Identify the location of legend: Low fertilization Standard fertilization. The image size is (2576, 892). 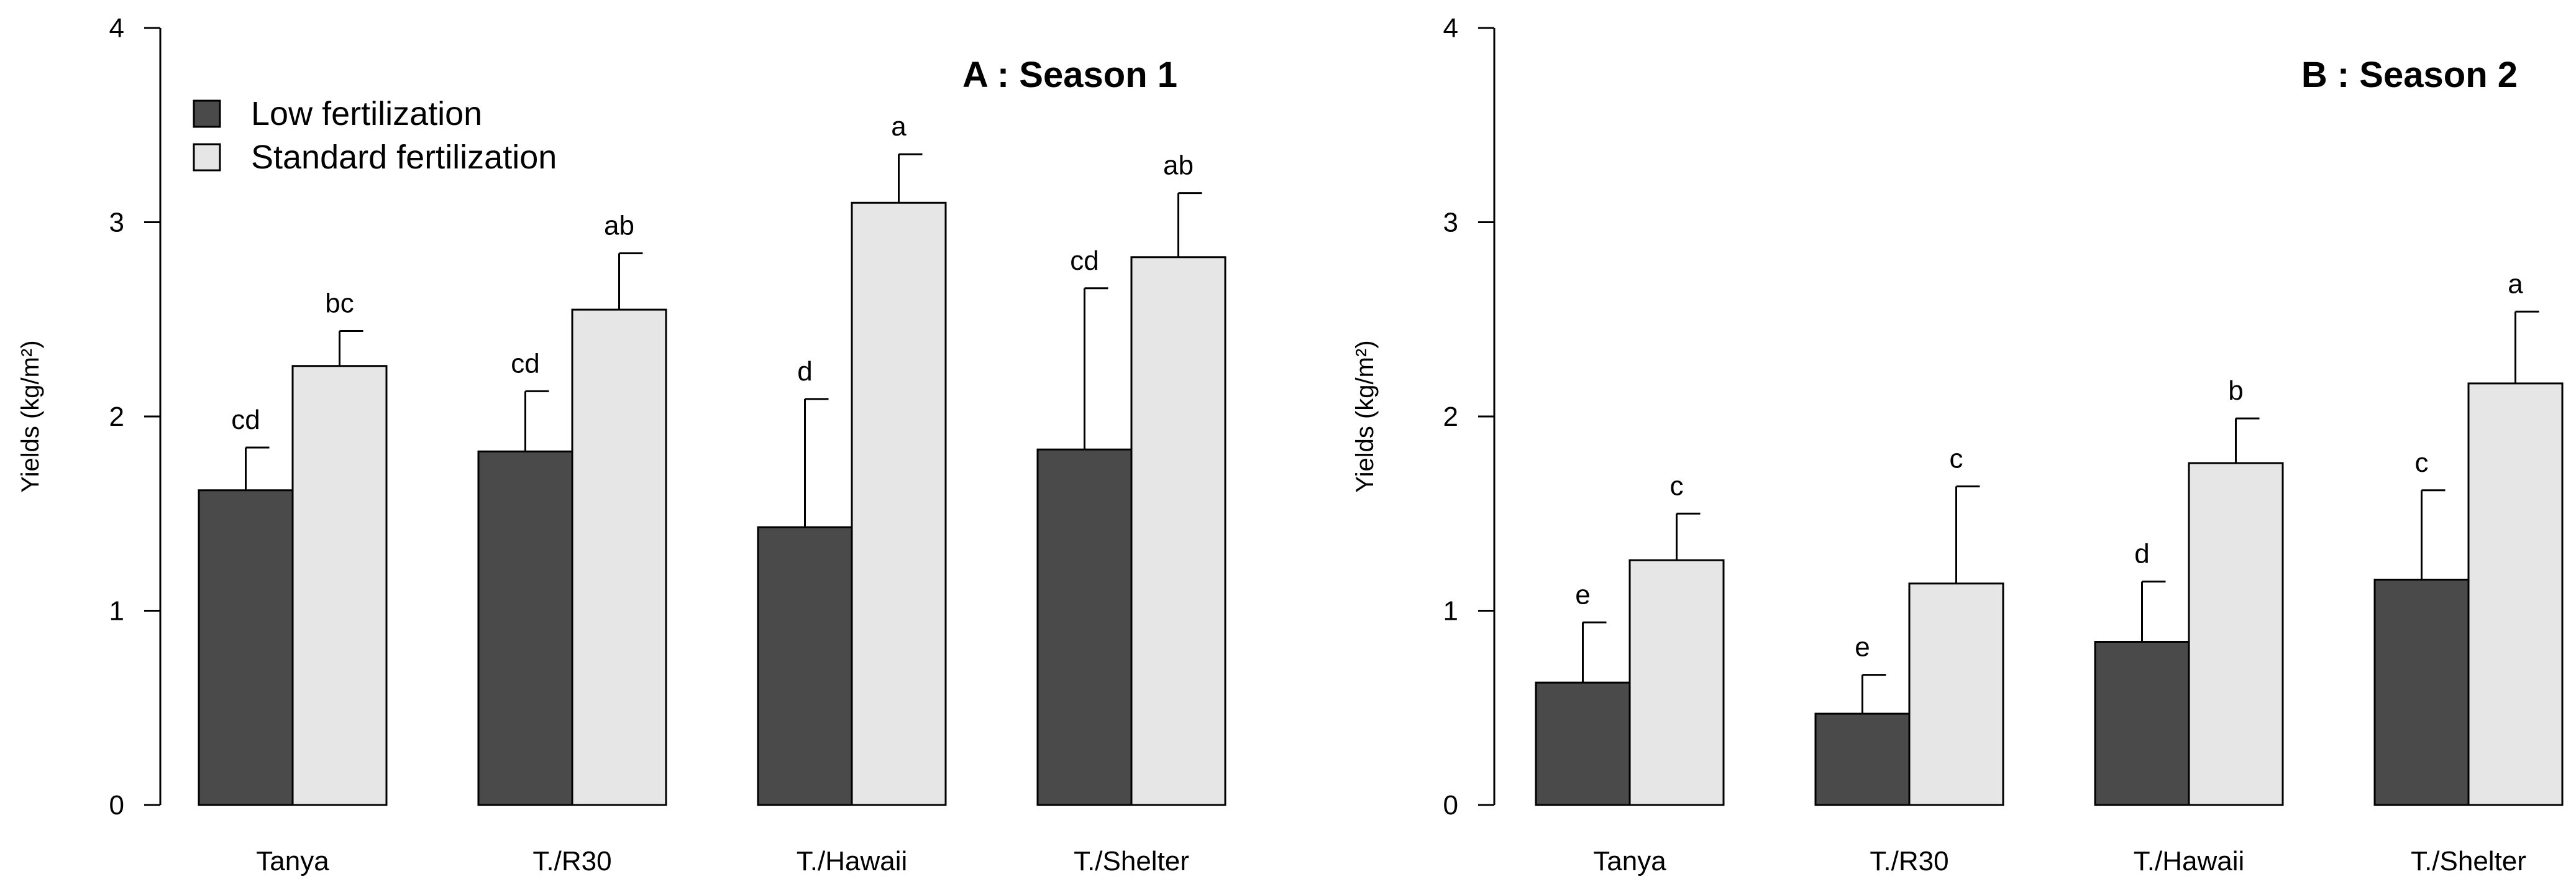
(375, 135).